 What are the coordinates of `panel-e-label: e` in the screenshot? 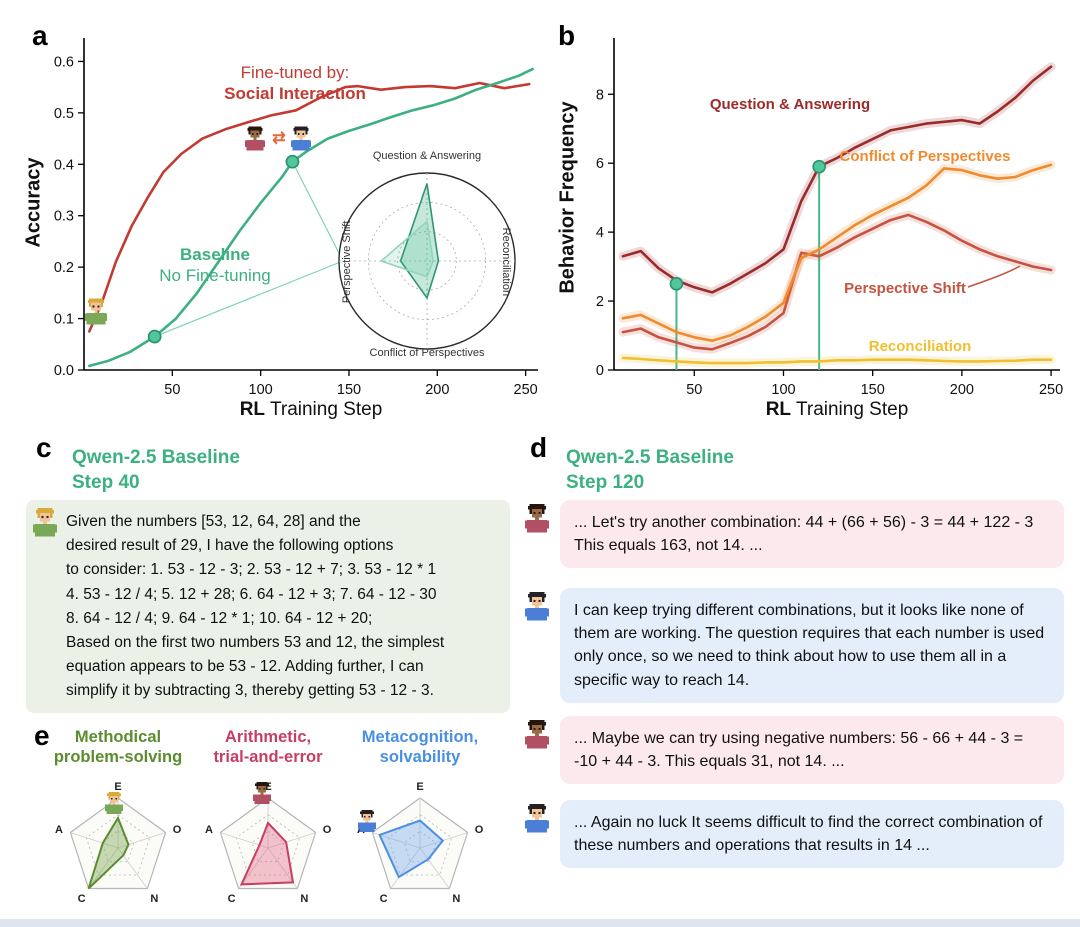 It's located at (42, 735).